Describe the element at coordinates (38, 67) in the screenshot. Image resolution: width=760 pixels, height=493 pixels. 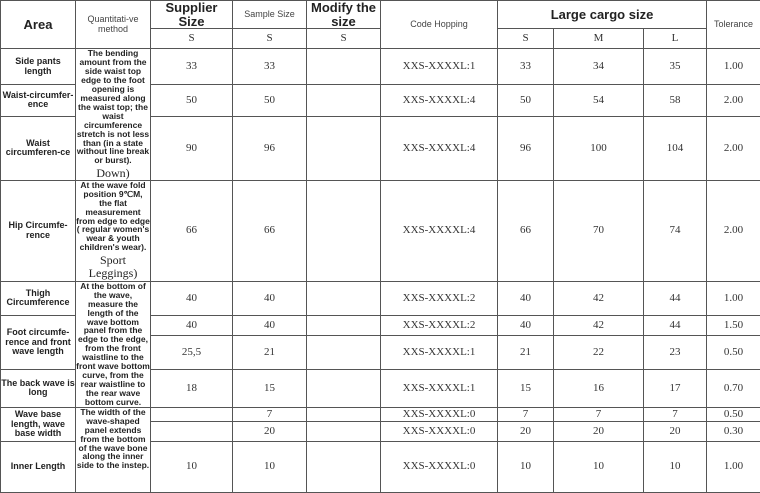
I see `area-cell: Side pants length` at that location.